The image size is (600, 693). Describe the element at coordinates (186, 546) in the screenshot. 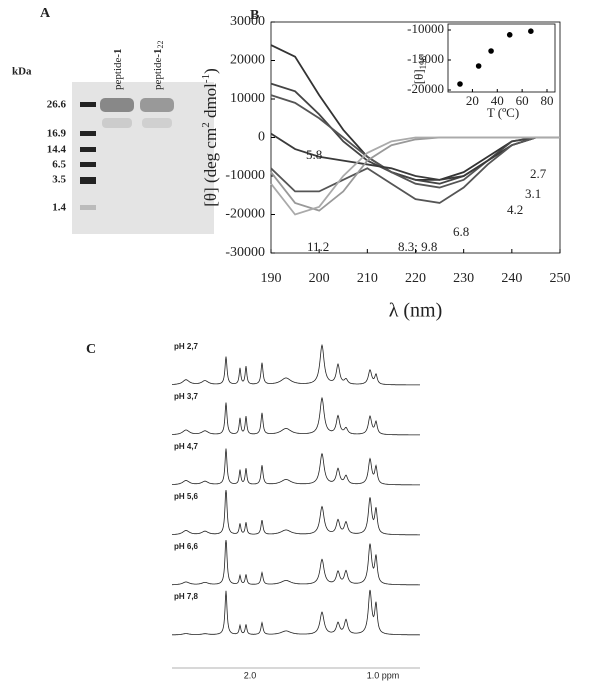

I see `spectrum-label: pH 6,6` at that location.